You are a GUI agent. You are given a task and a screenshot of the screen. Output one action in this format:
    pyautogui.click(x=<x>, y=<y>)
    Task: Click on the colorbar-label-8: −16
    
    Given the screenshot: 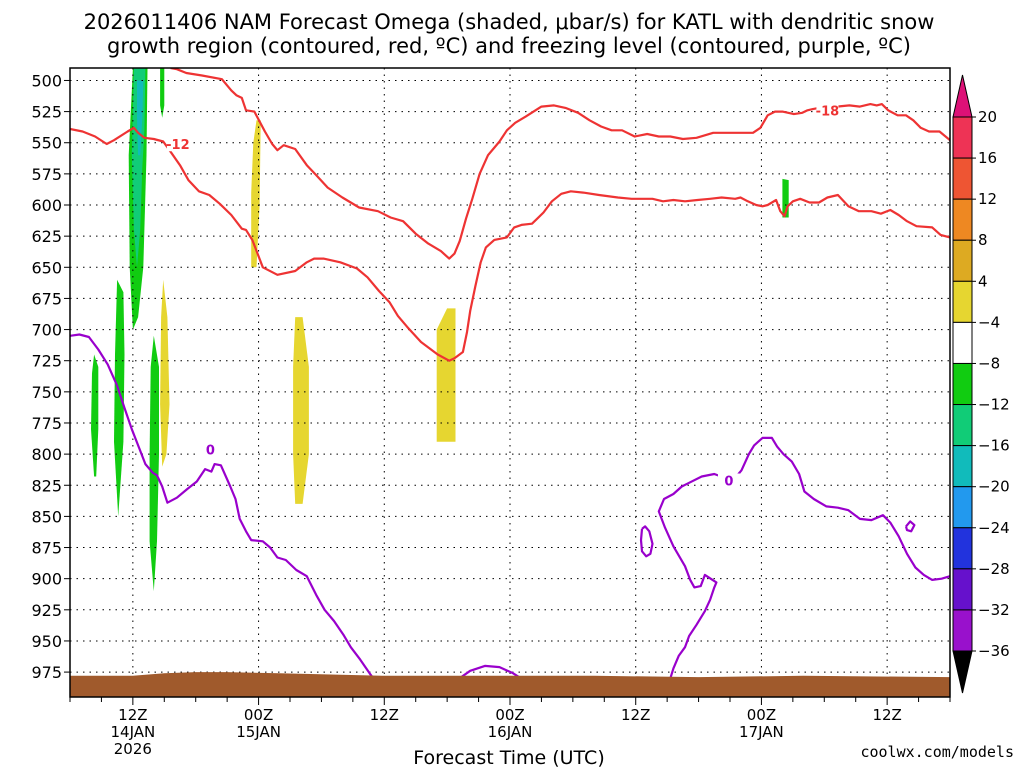 What is the action you would take?
    pyautogui.click(x=994, y=446)
    